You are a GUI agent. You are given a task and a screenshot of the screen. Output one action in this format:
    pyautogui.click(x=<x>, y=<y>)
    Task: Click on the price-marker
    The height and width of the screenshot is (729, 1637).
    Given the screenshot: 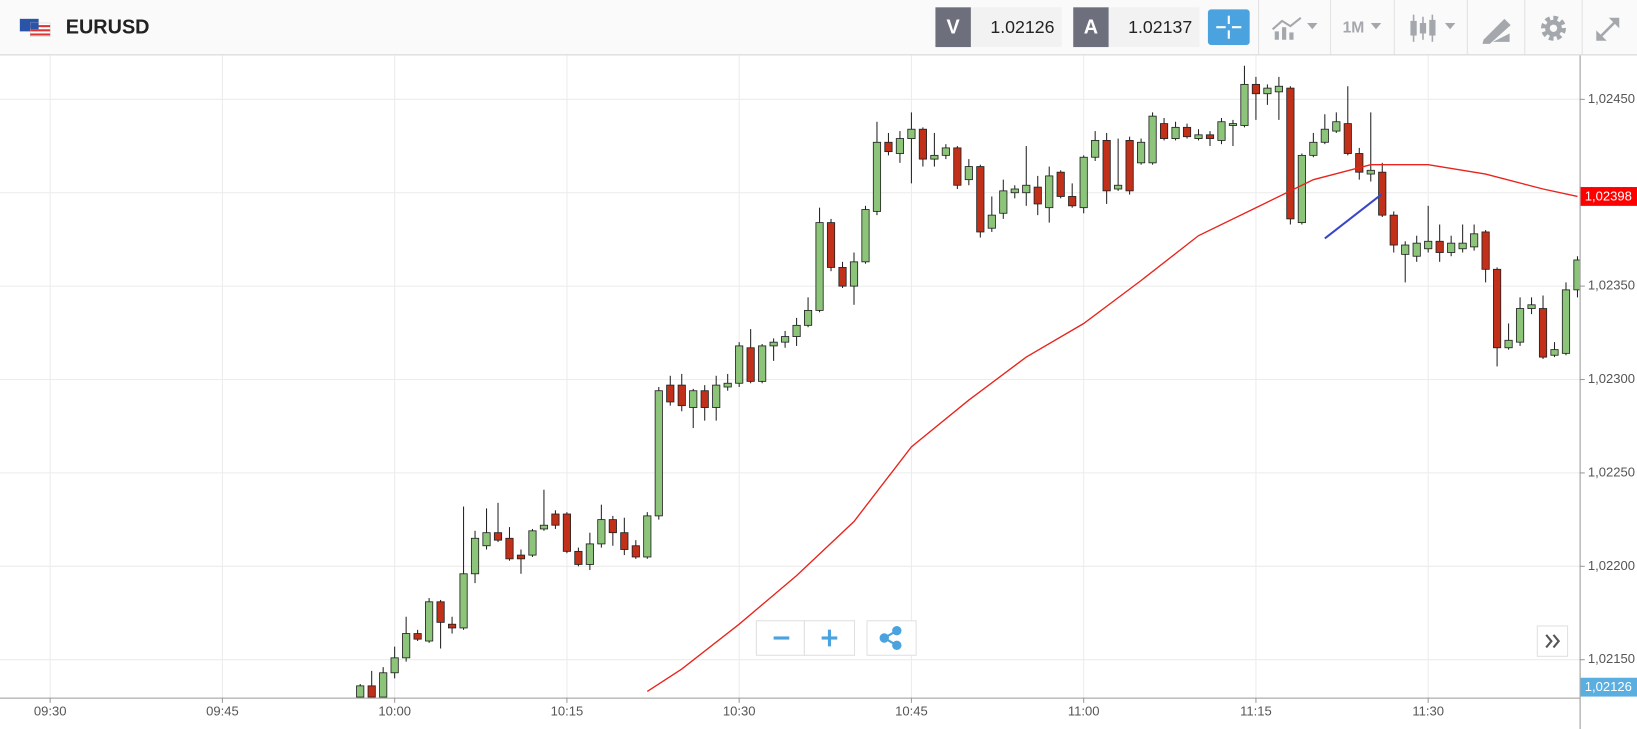 What is the action you would take?
    pyautogui.click(x=1608, y=687)
    